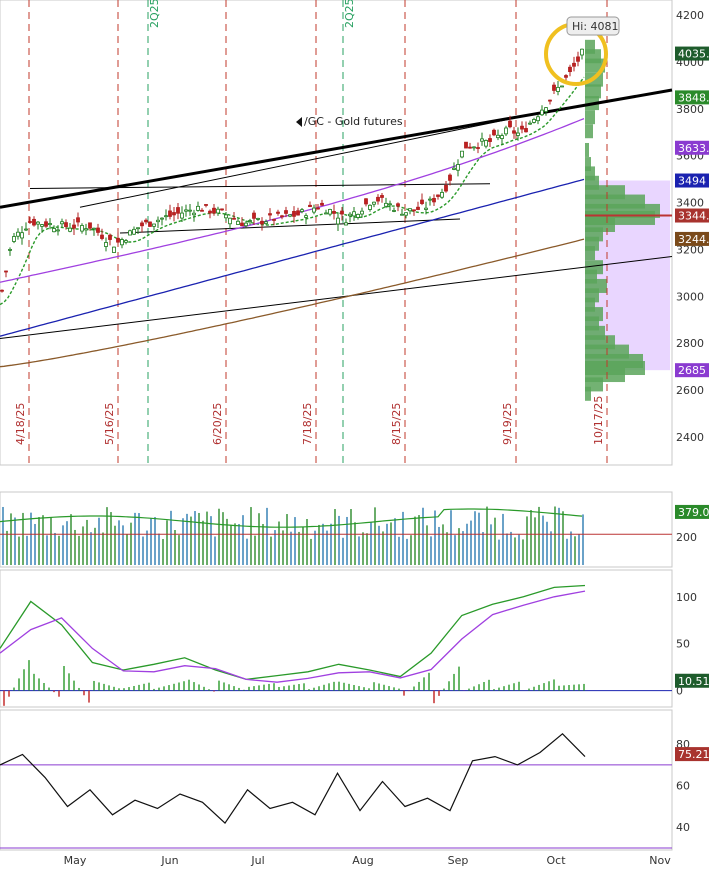  What do you see at coordinates (293, 632) in the screenshot?
I see `momentum-fast-line` at bounding box center [293, 632].